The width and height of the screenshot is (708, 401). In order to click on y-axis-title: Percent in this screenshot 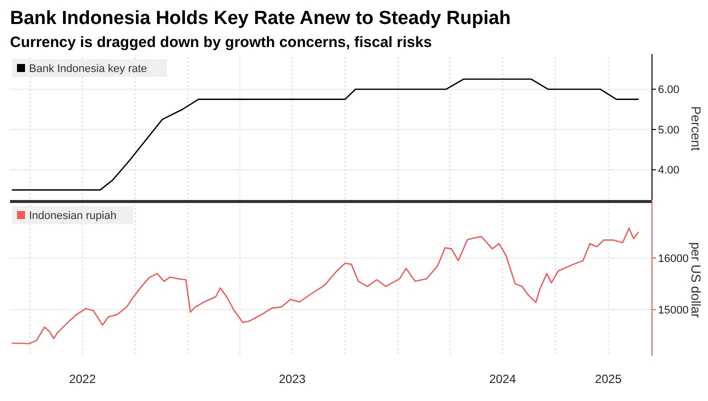, I will do `click(696, 129)`.